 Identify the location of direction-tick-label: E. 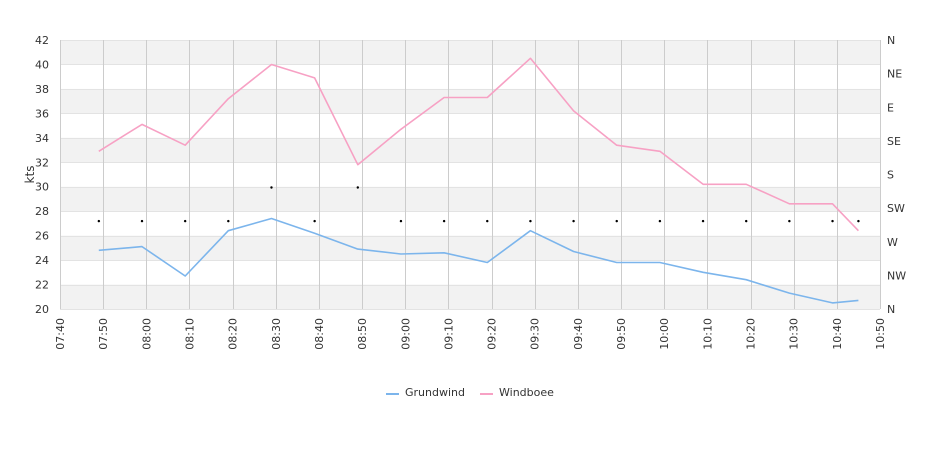
(890, 107).